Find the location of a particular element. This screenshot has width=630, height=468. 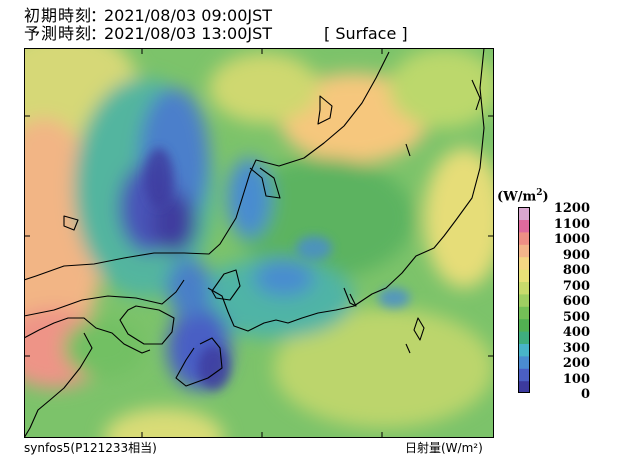

forecast-time-value: 2021/08/03 13:00JST is located at coordinates (188, 33).